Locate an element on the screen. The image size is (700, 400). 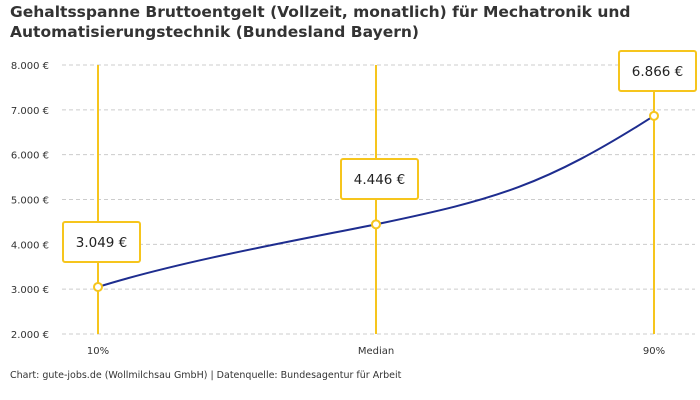
y-tick-label: 6.000 € is located at coordinates (30, 156).